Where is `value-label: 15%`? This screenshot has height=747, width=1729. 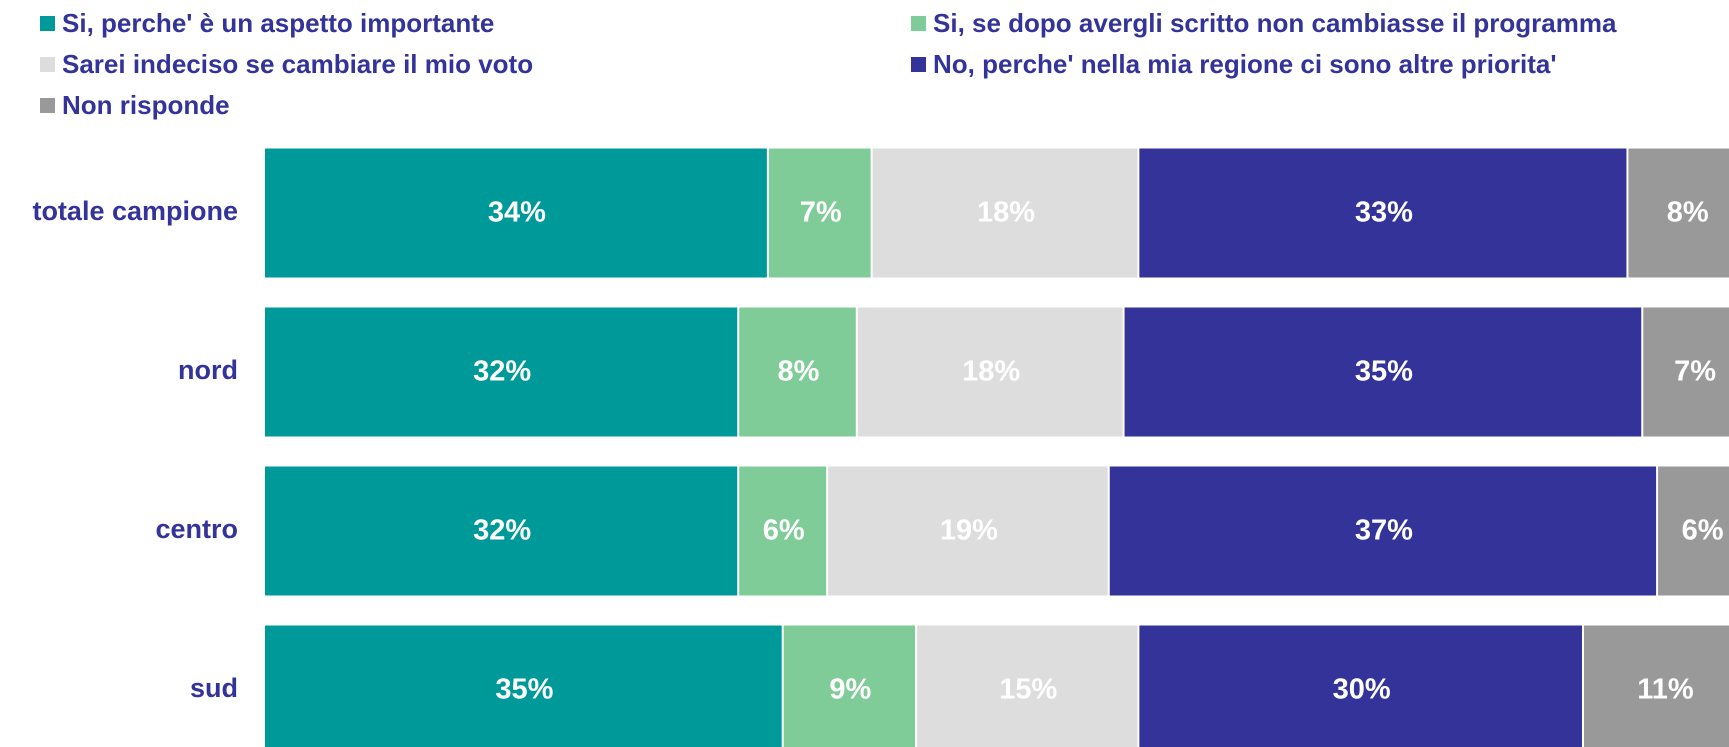 value-label: 15% is located at coordinates (1028, 690).